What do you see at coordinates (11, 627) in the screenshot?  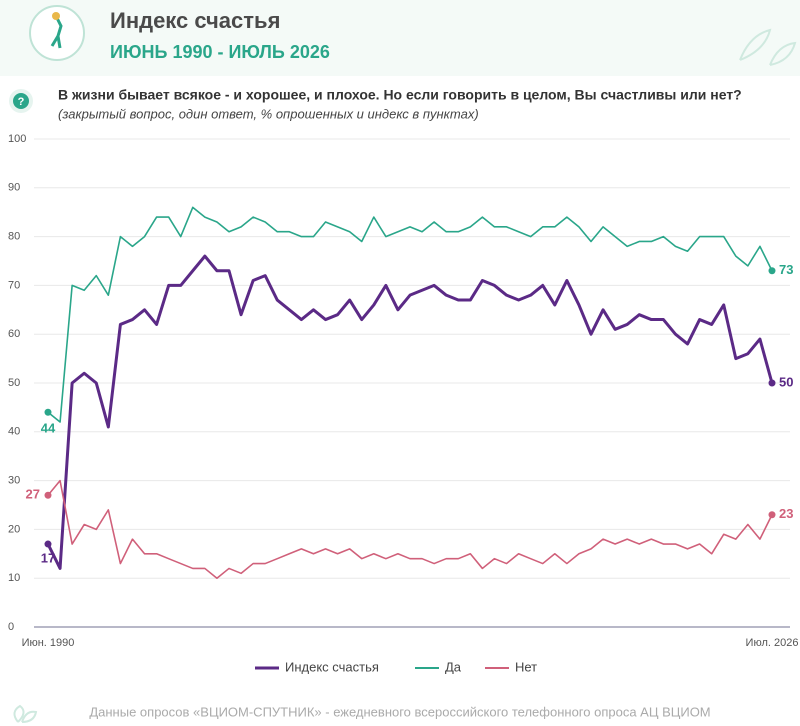 I see `y-tick-label: 0` at bounding box center [11, 627].